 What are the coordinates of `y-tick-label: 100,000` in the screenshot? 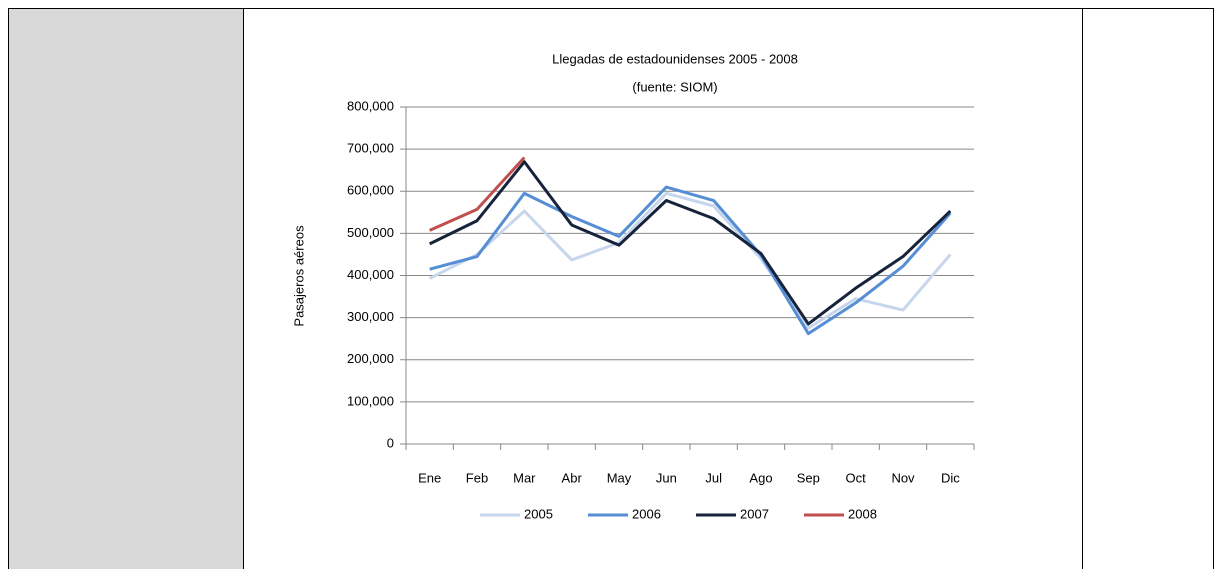 It's located at (370, 400).